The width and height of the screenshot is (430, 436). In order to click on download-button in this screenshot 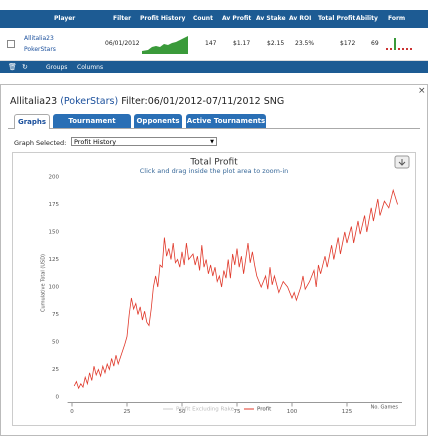, I will do `click(402, 162)`.